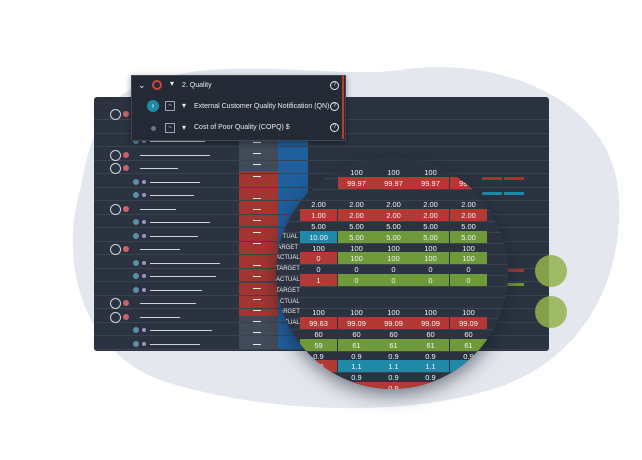  What do you see at coordinates (392, 194) in the screenshot?
I see `magnified-row` at bounding box center [392, 194].